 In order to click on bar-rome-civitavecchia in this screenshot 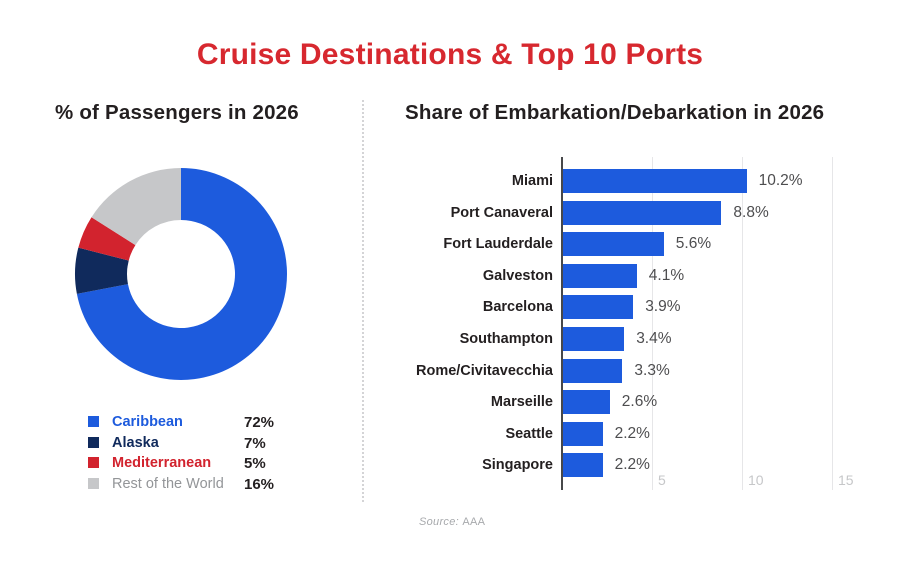, I will do `click(593, 370)`.